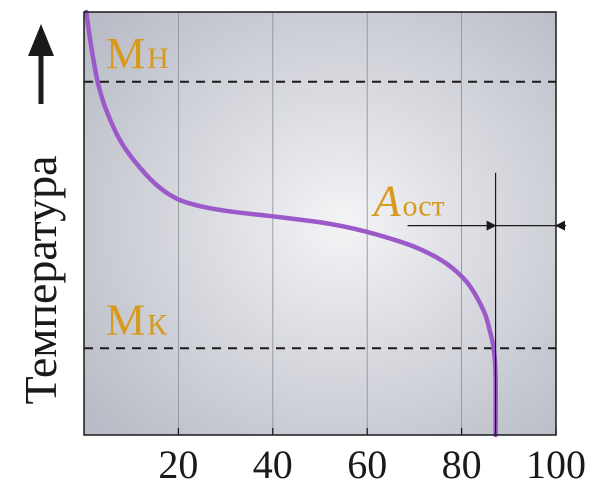 The width and height of the screenshot is (595, 496). What do you see at coordinates (462, 464) in the screenshot?
I see `x-tick-label-80: 80` at bounding box center [462, 464].